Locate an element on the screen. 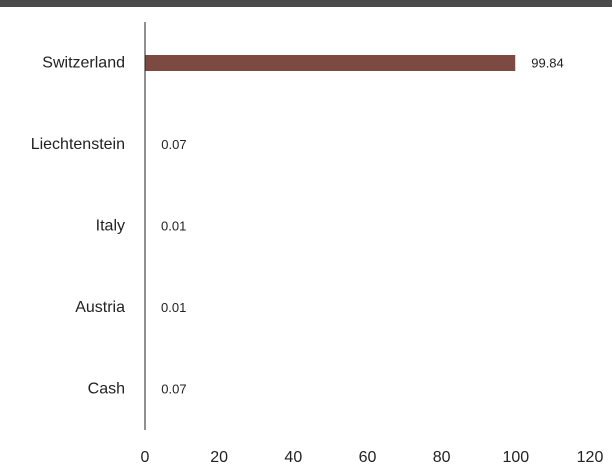 The image size is (612, 472). data-label-liechtenstein: 0.07 is located at coordinates (173, 144).